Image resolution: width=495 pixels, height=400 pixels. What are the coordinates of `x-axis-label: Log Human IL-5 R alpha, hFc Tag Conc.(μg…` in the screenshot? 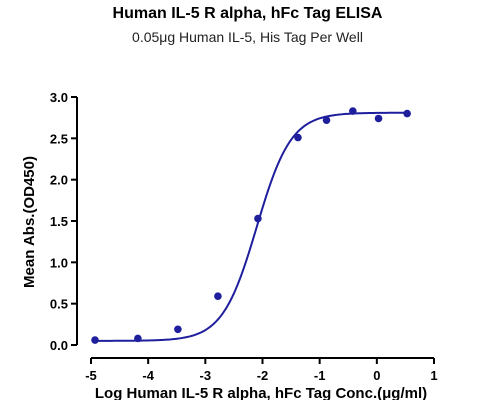 It's located at (261, 392).